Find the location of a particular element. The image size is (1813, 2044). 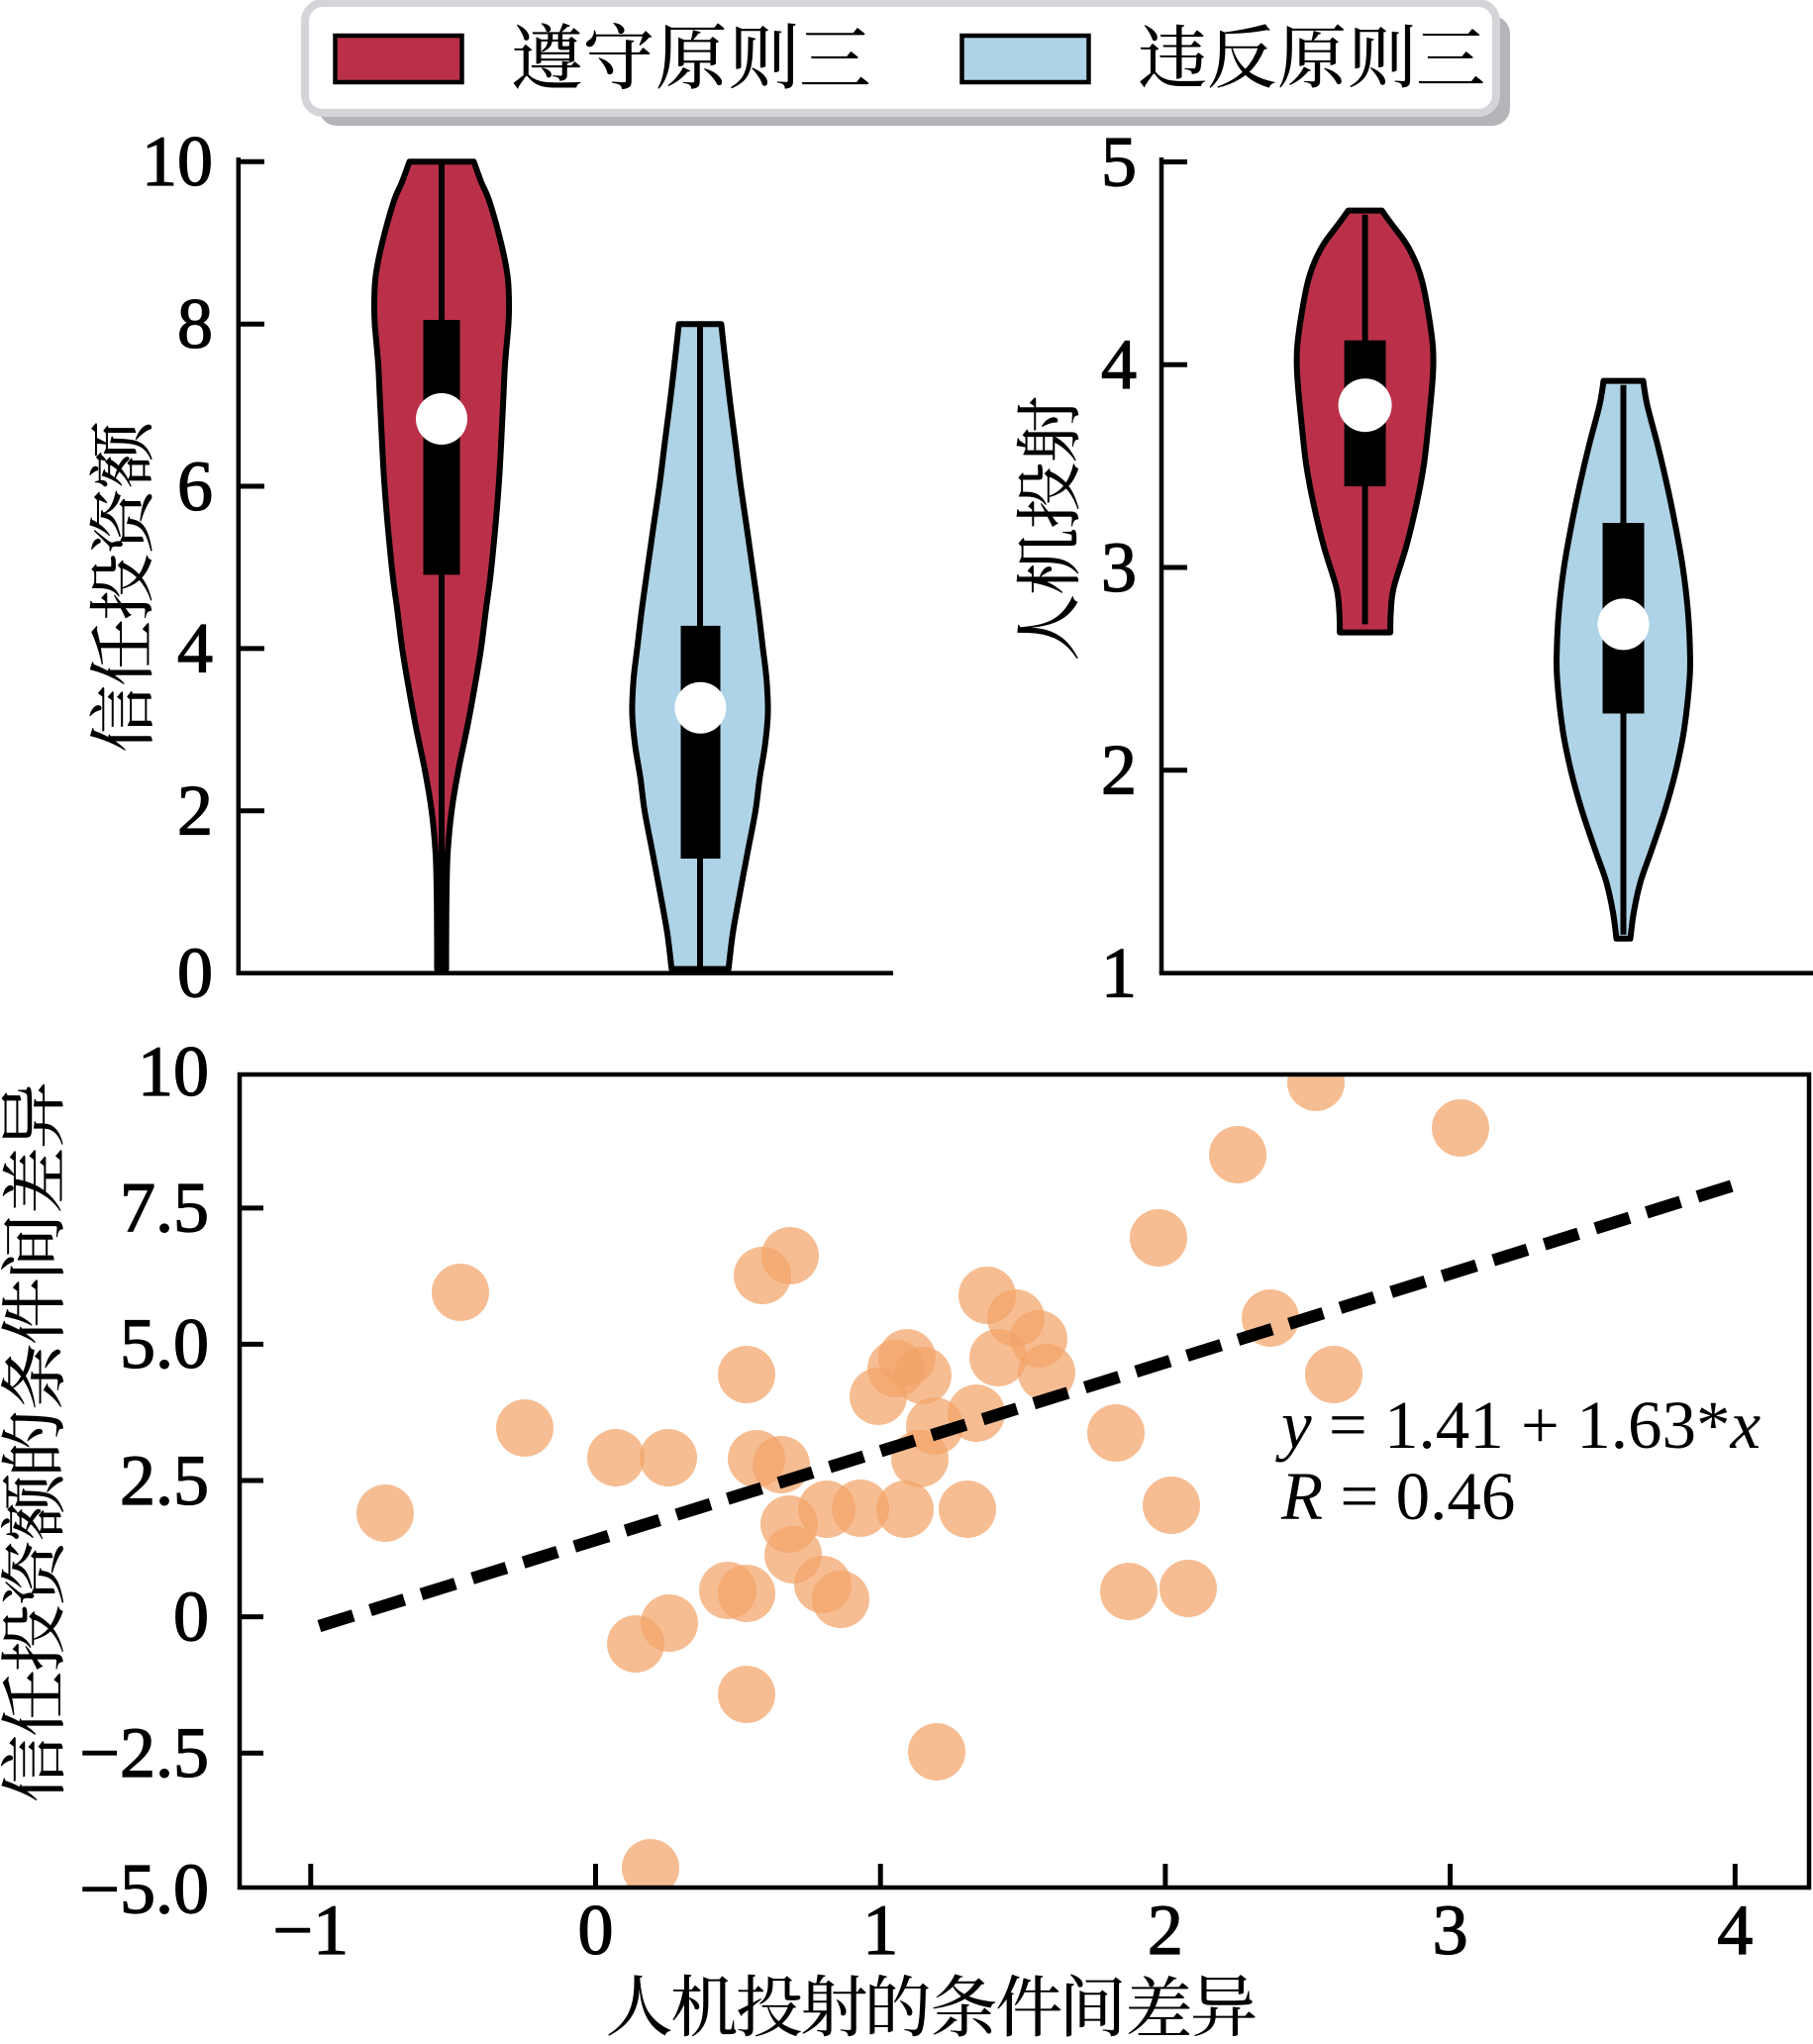

svg-text: −1 is located at coordinates (310, 1930).